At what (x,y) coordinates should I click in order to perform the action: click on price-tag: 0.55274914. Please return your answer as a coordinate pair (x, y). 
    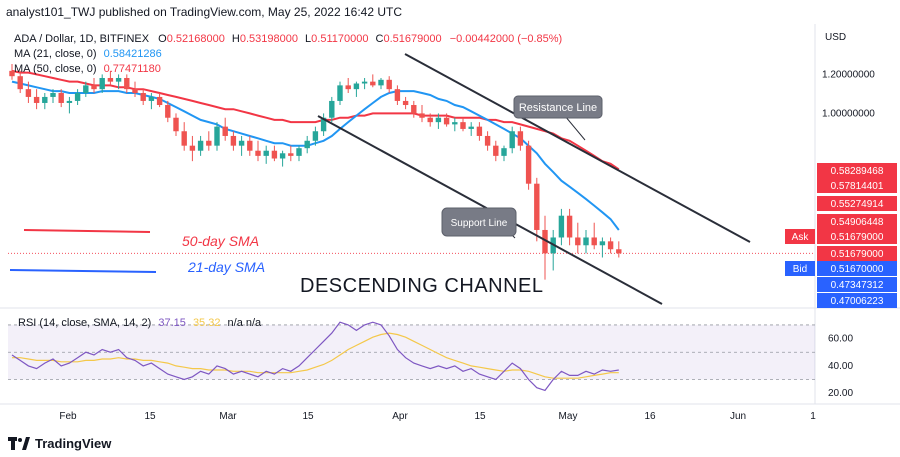
    Looking at the image, I should click on (857, 203).